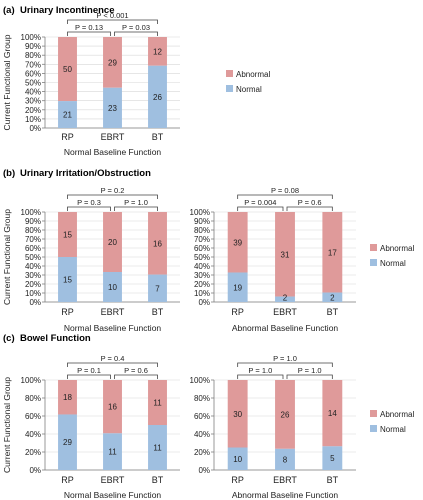 This screenshot has height=500, width=423. What do you see at coordinates (157, 403) in the screenshot?
I see `data-label-abnormal: 11` at bounding box center [157, 403].